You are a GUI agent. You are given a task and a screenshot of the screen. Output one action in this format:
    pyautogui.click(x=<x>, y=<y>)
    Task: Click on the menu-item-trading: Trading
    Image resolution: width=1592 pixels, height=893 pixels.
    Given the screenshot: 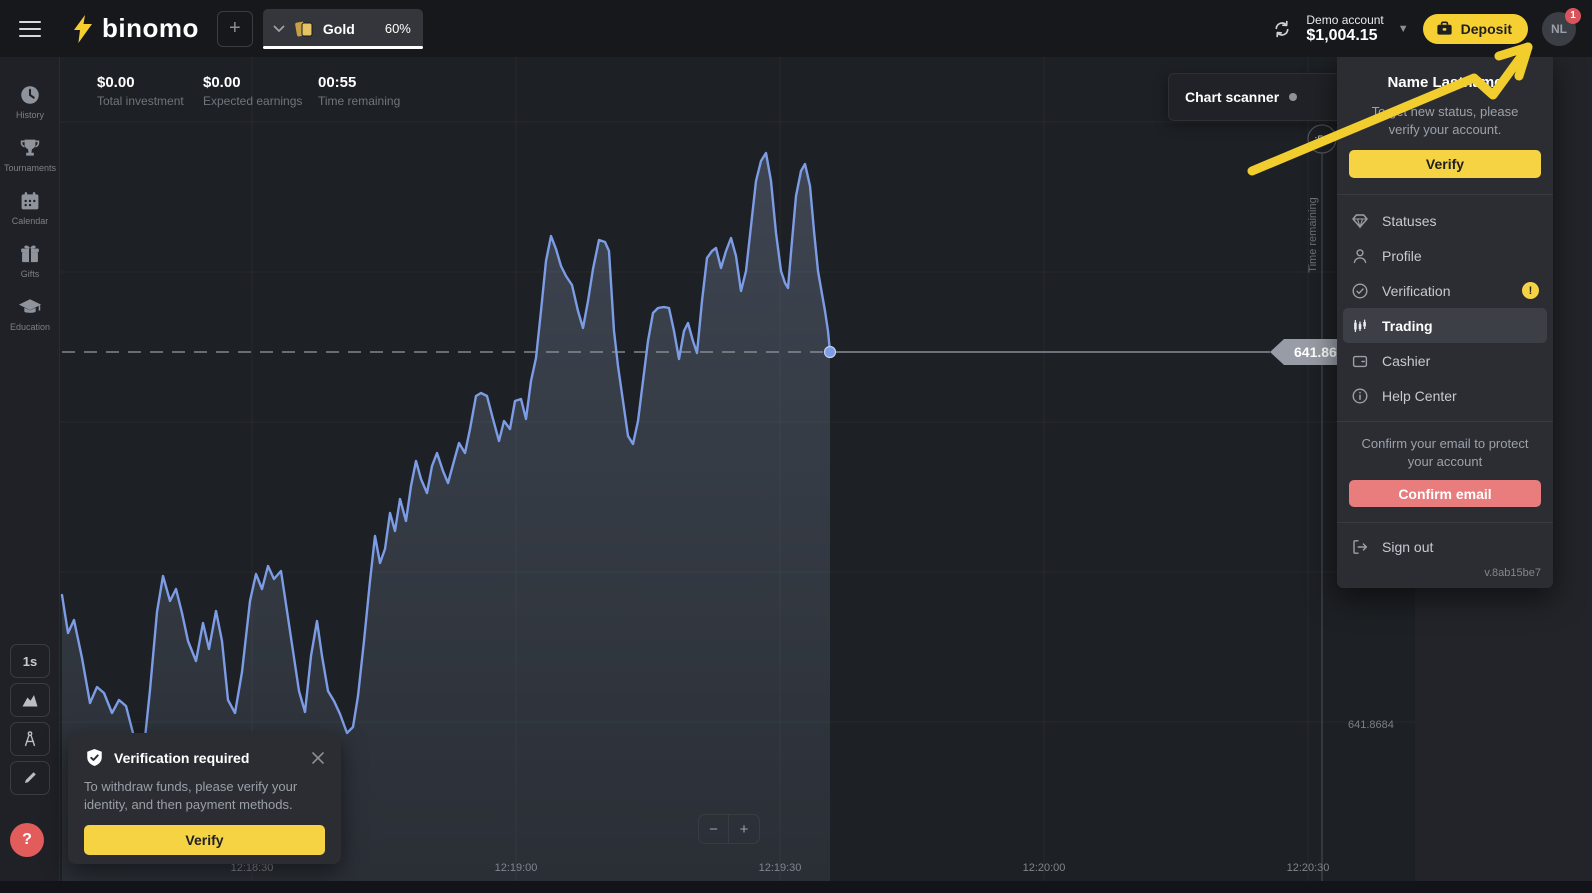 What is the action you would take?
    pyautogui.click(x=1445, y=326)
    